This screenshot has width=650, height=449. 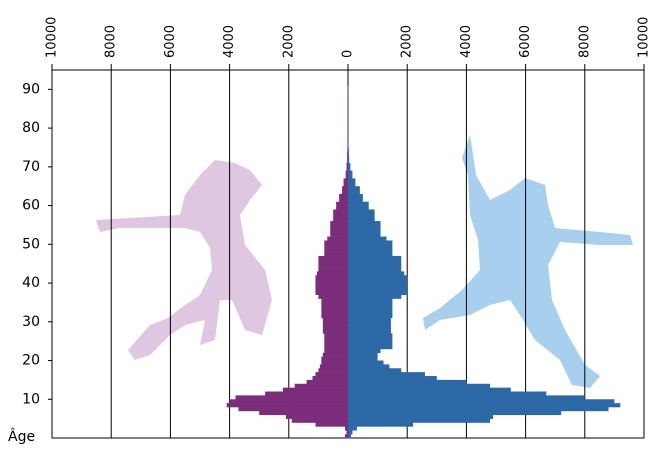 What do you see at coordinates (643, 37) in the screenshot?
I see `x-tick-label: 10000` at bounding box center [643, 37].